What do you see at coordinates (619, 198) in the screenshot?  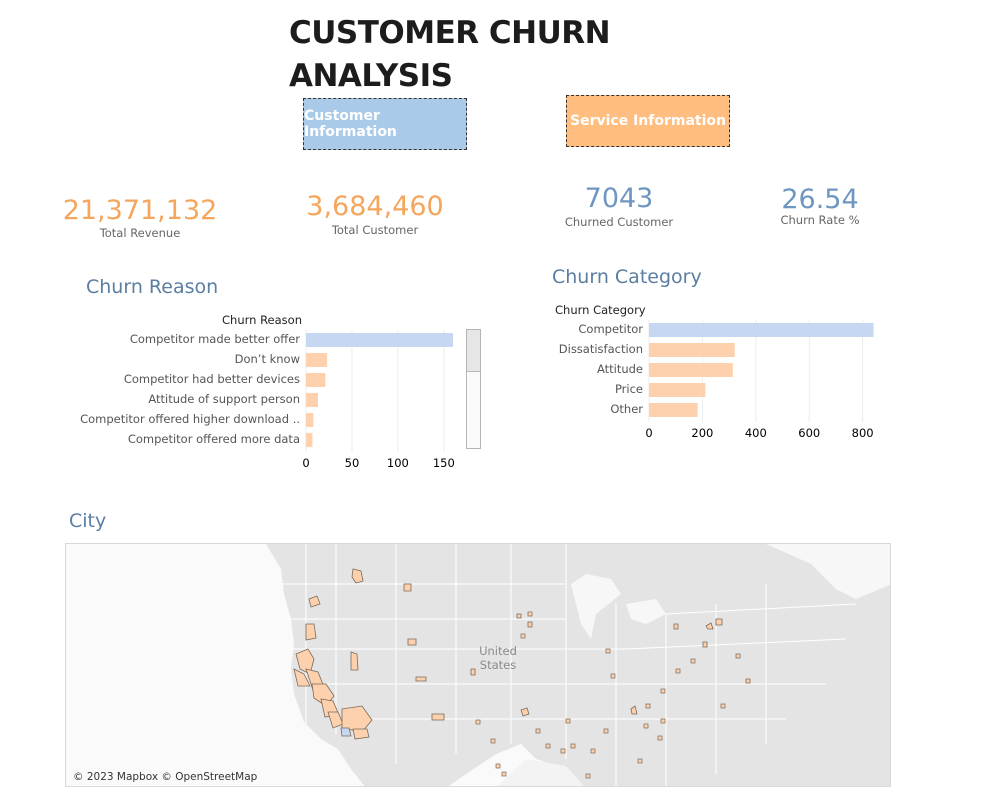 I see `kpi-value: 7043` at bounding box center [619, 198].